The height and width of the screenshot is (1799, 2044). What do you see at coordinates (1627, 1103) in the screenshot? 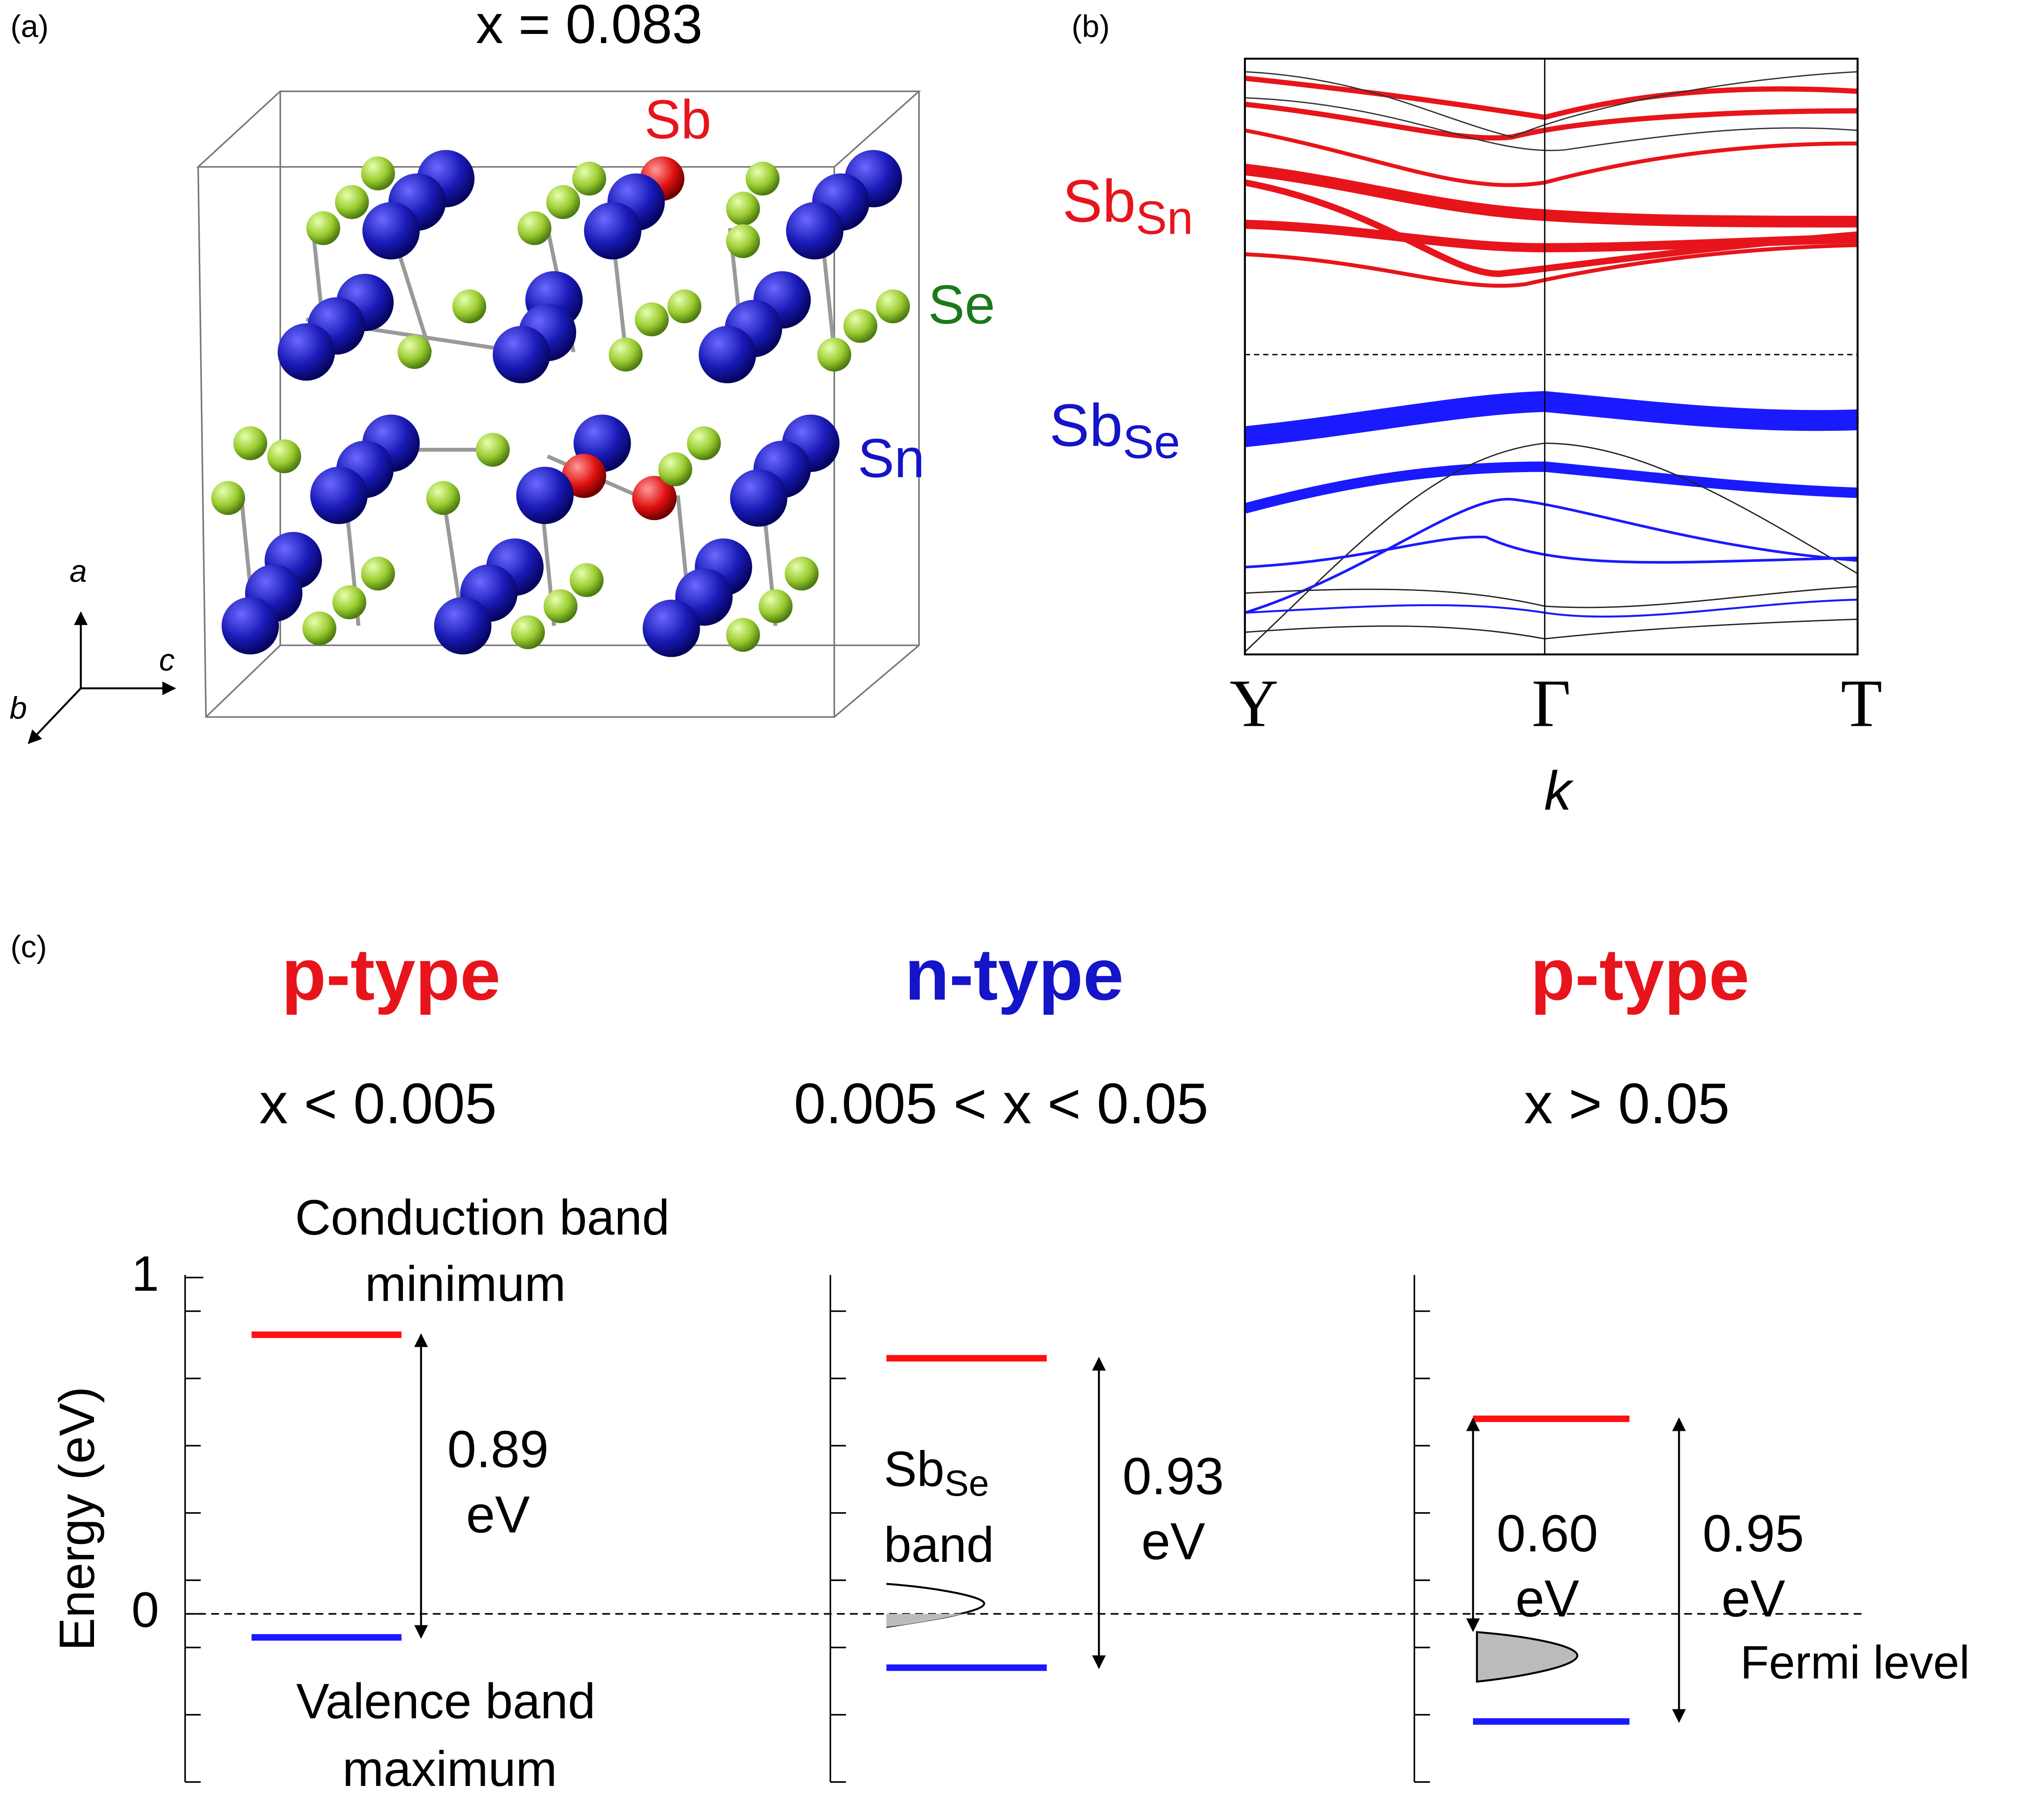
I see `condition: x > 0.05` at bounding box center [1627, 1103].